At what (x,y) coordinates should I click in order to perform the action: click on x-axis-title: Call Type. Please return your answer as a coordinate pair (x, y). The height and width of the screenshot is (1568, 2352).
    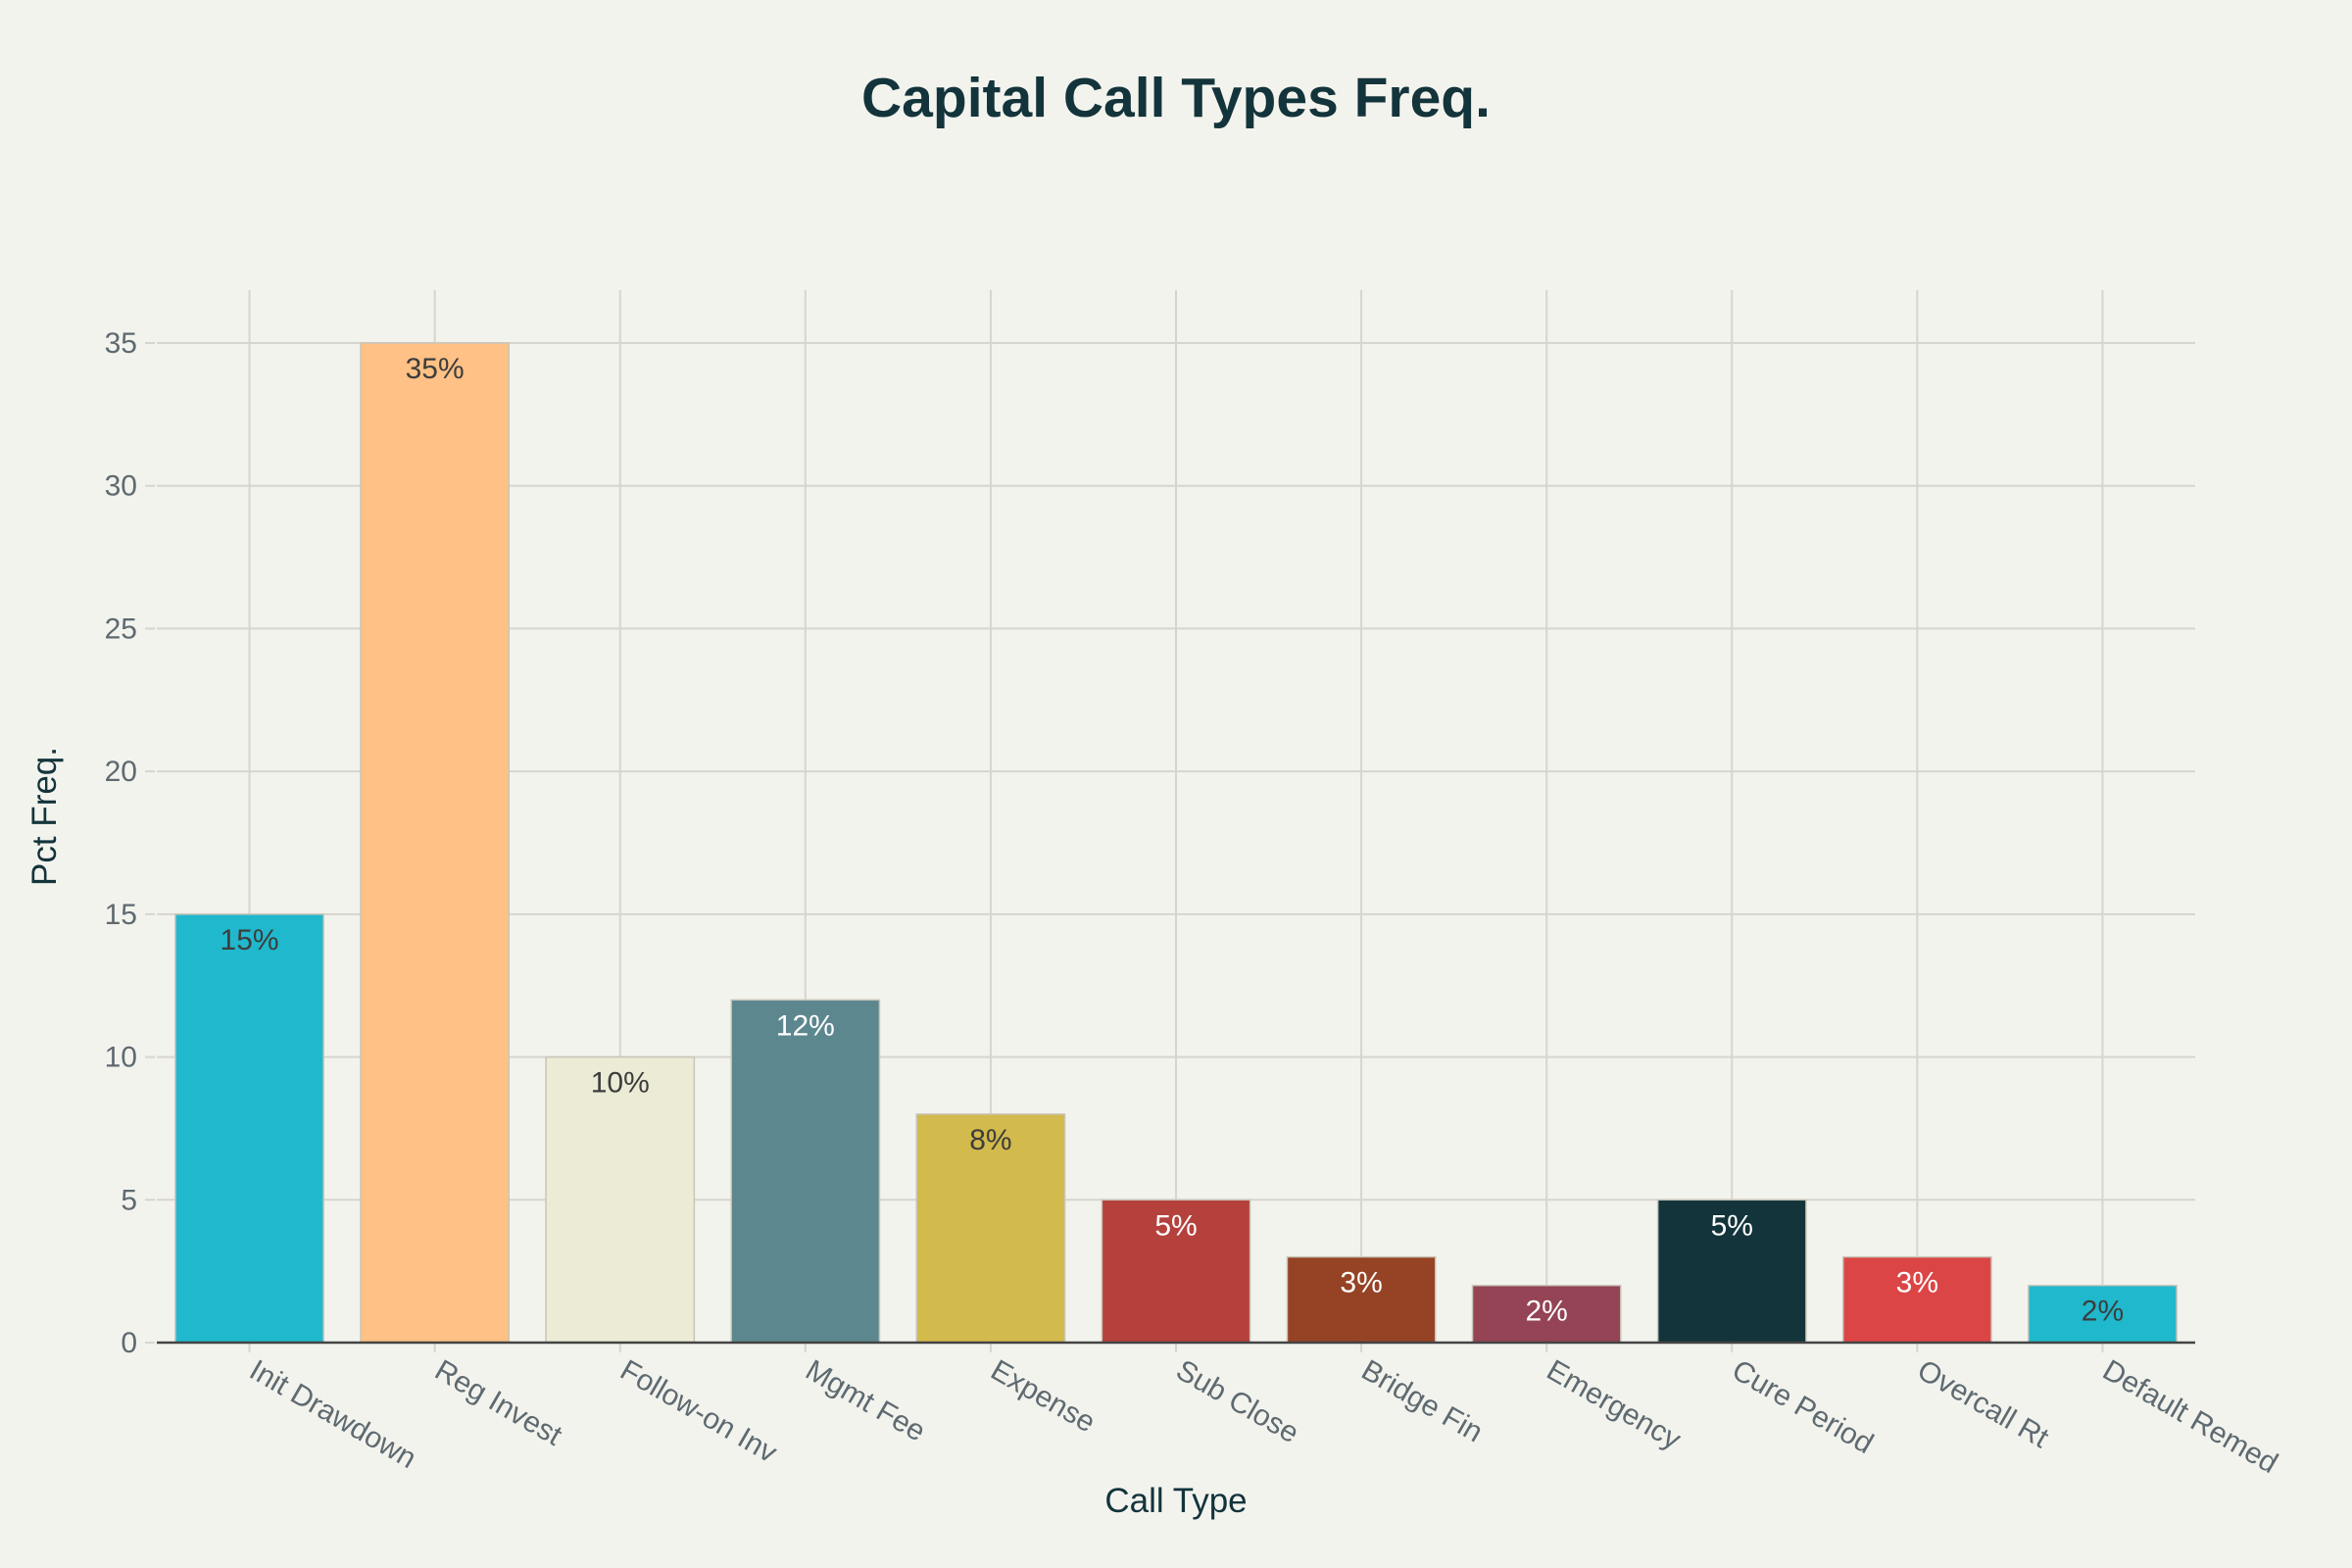
    Looking at the image, I should click on (1175, 1501).